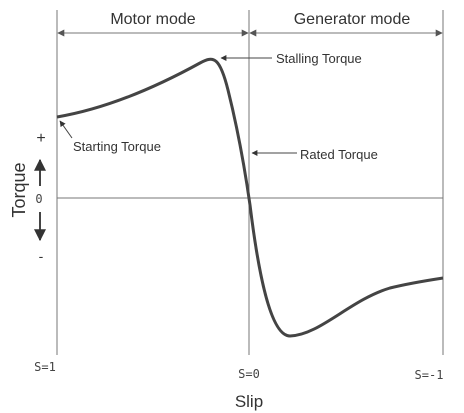  I want to click on starting-arrow, so click(66, 129).